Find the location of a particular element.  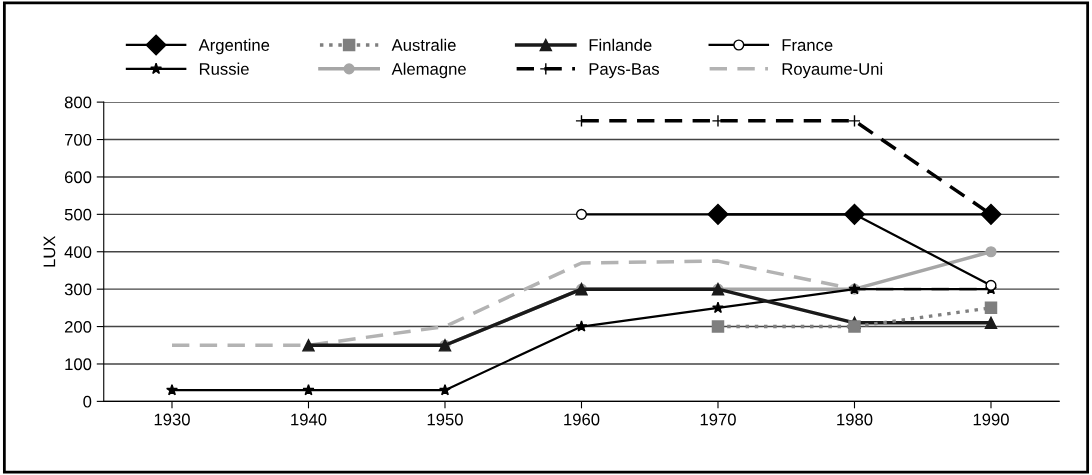

y-tick-label: 0 is located at coordinates (87, 401).